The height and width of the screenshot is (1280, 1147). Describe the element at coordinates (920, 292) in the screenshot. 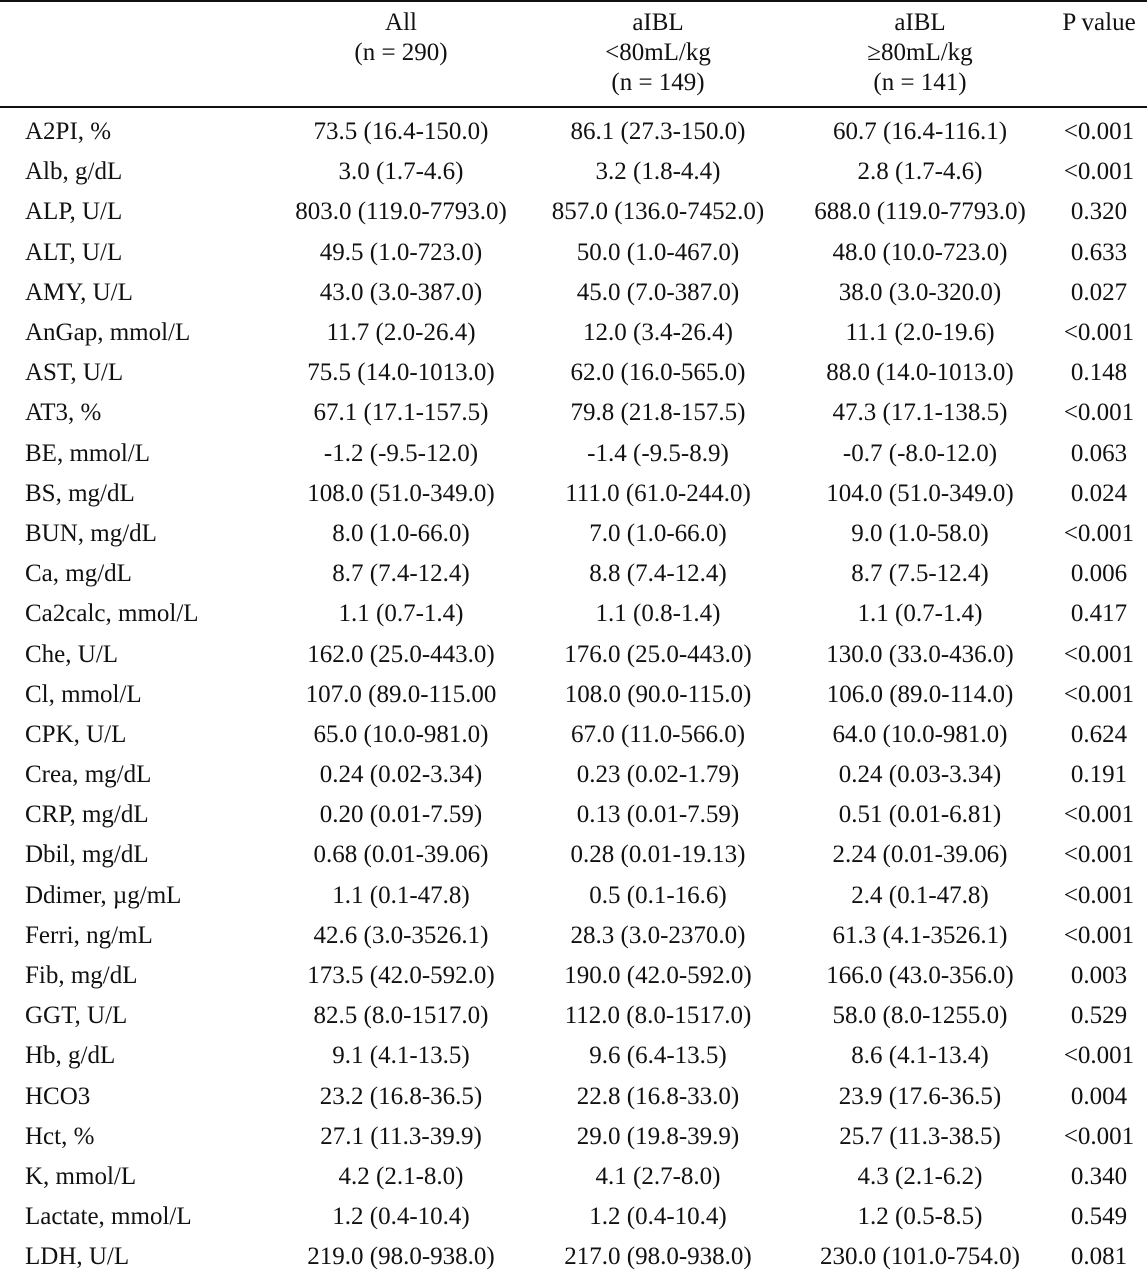

I see `aibl-above-80-value-cell: 38.0 (3.0-320.0)` at that location.